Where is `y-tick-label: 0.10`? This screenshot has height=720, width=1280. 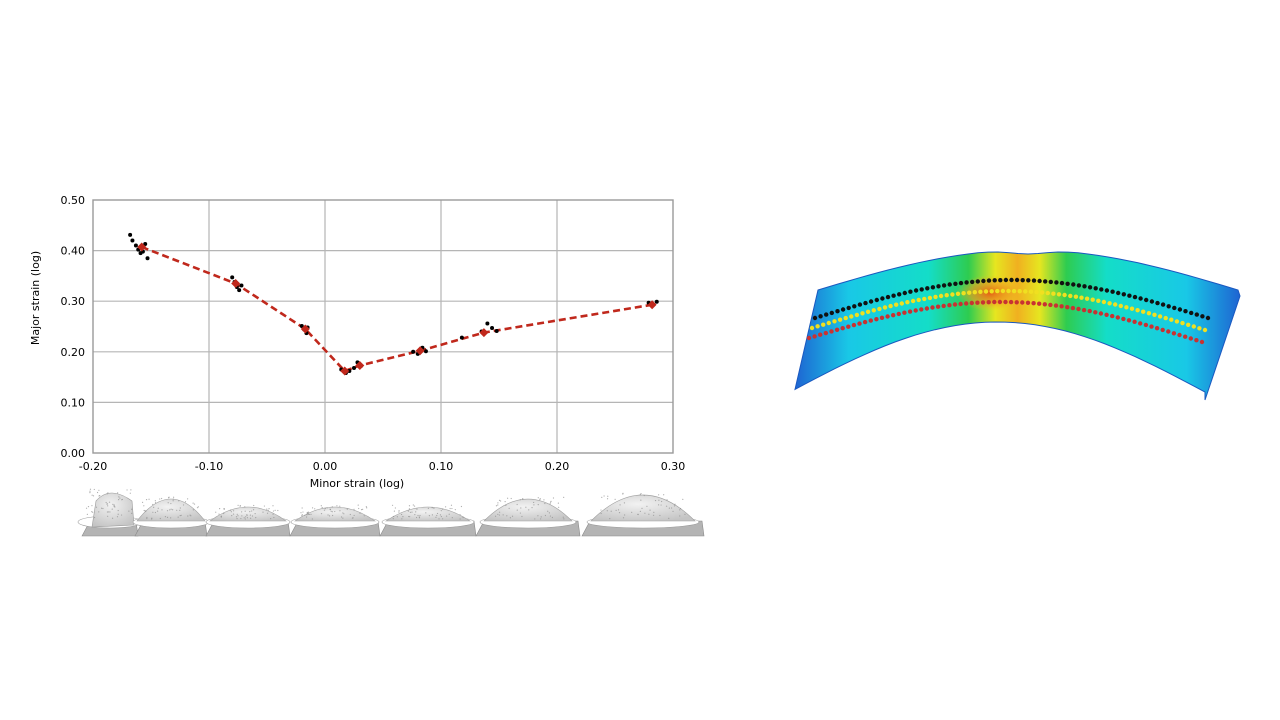
y-tick-label: 0.10 is located at coordinates (73, 402).